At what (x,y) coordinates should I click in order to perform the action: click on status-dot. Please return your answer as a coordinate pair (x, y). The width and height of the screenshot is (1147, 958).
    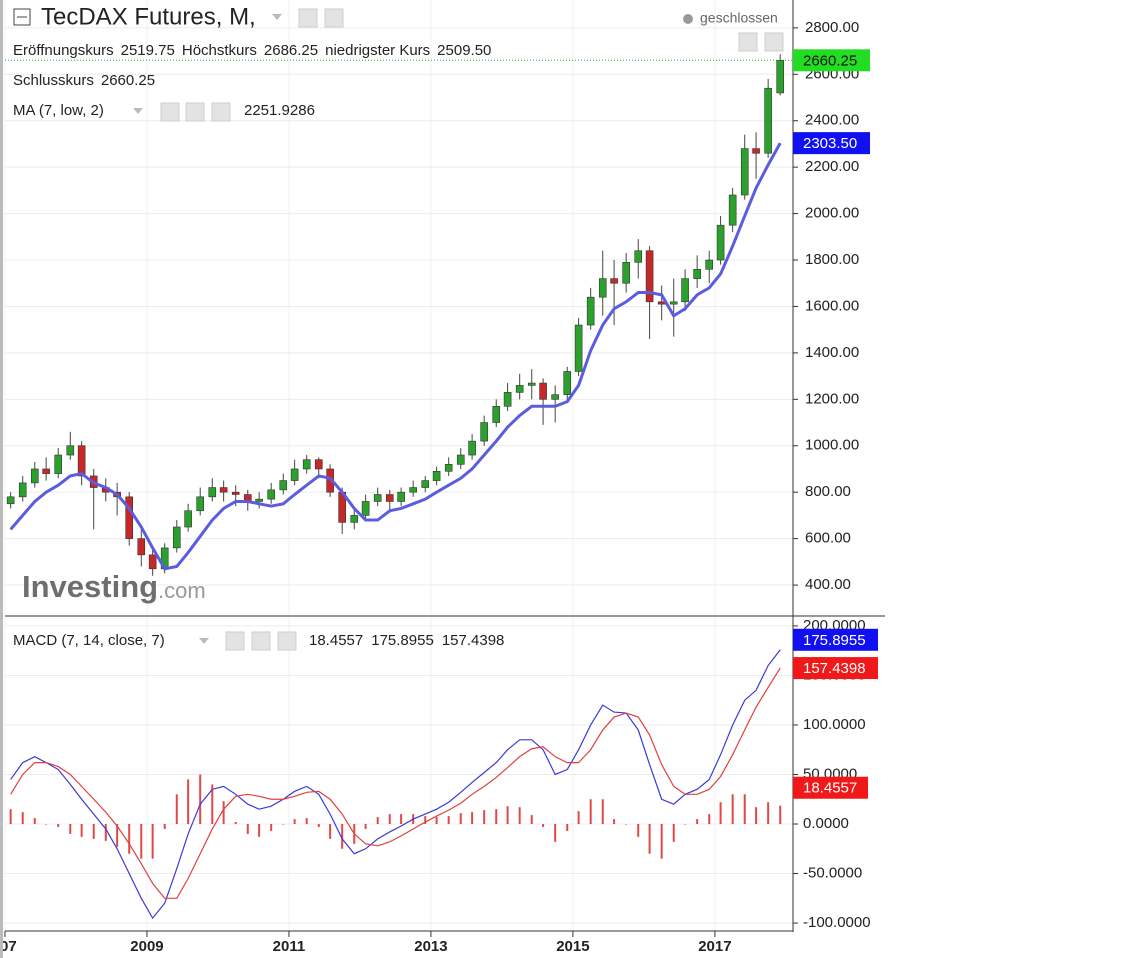
    Looking at the image, I should click on (688, 19).